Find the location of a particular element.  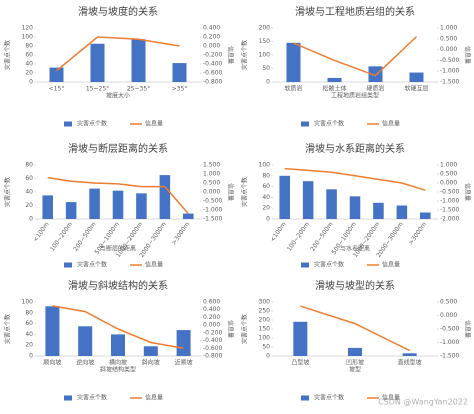

x-tick-label: <15° is located at coordinates (57, 89).